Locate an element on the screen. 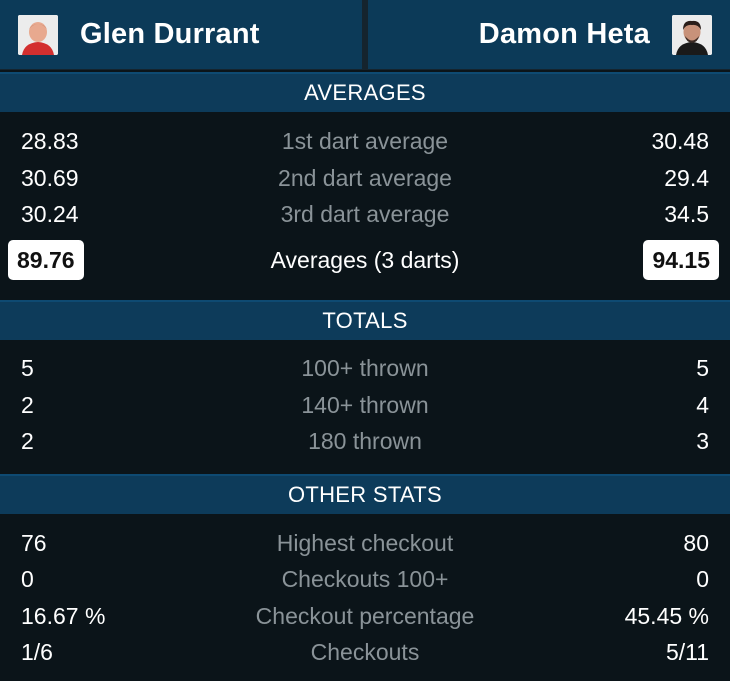 Image resolution: width=730 pixels, height=681 pixels. stat-label: 180 thrown is located at coordinates (365, 441).